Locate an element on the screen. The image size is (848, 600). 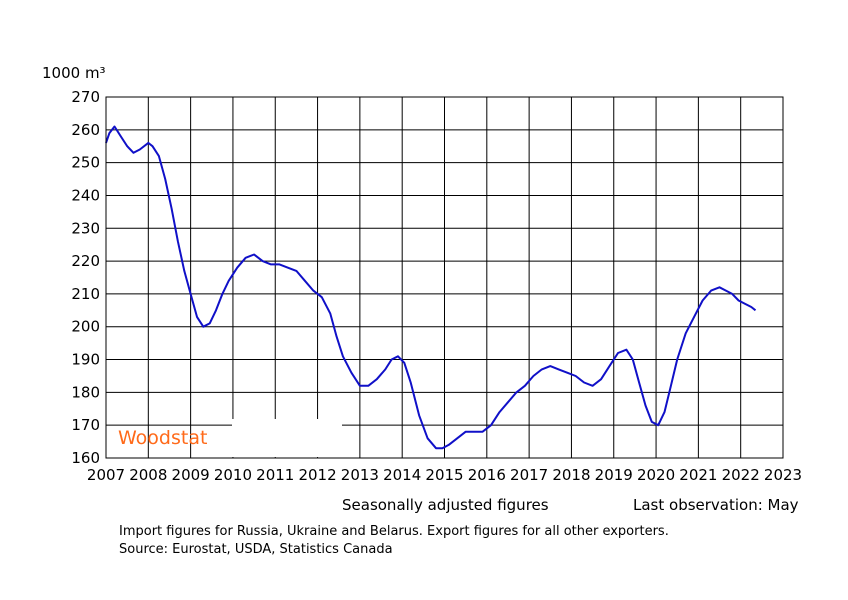
y-tick-label: 240 is located at coordinates (85, 195).